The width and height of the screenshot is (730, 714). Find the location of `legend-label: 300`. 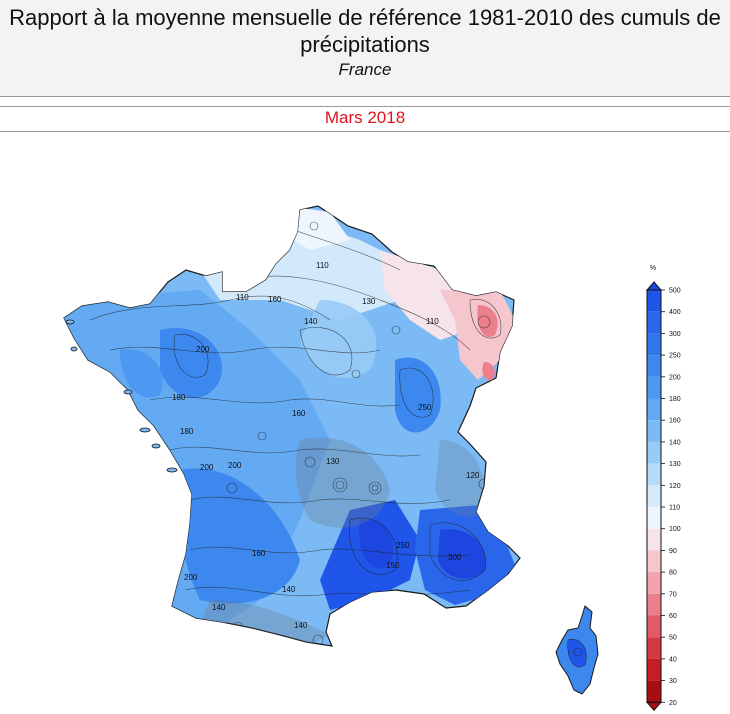

legend-label: 300 is located at coordinates (675, 334).